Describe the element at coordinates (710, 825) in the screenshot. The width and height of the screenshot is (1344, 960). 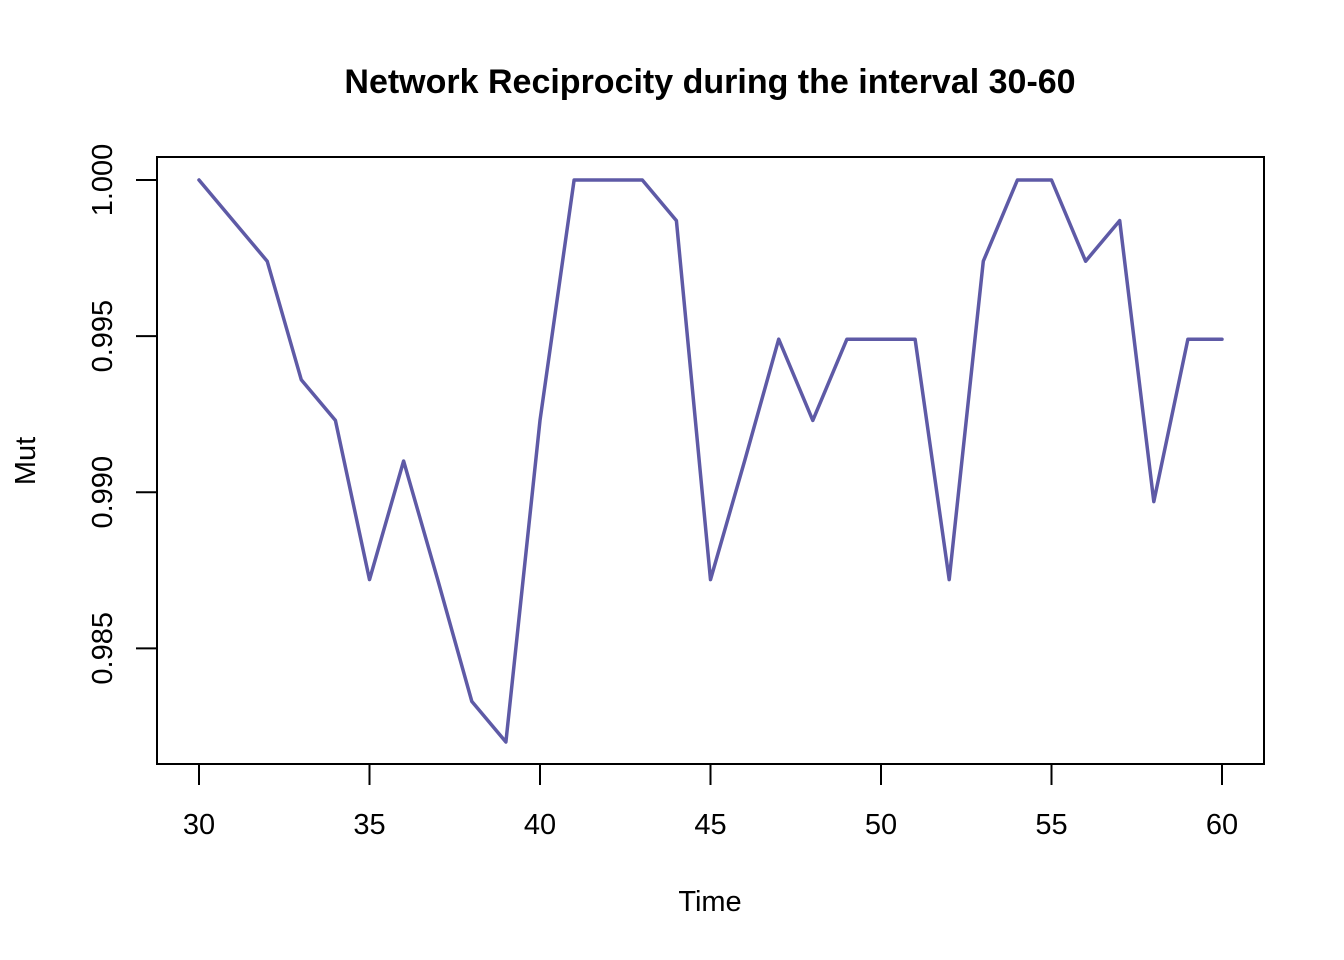
I see `x-tick-label: 45` at that location.